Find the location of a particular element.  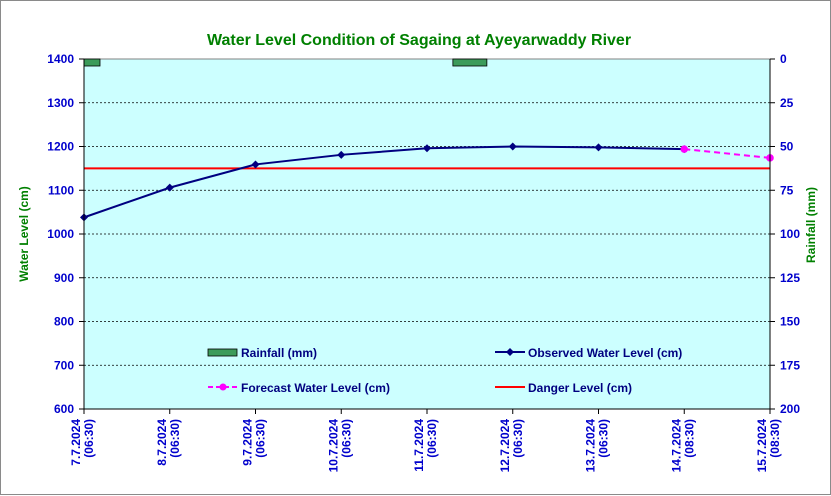

legend-item-rainfall: Rainfall (mm) is located at coordinates (262, 353).